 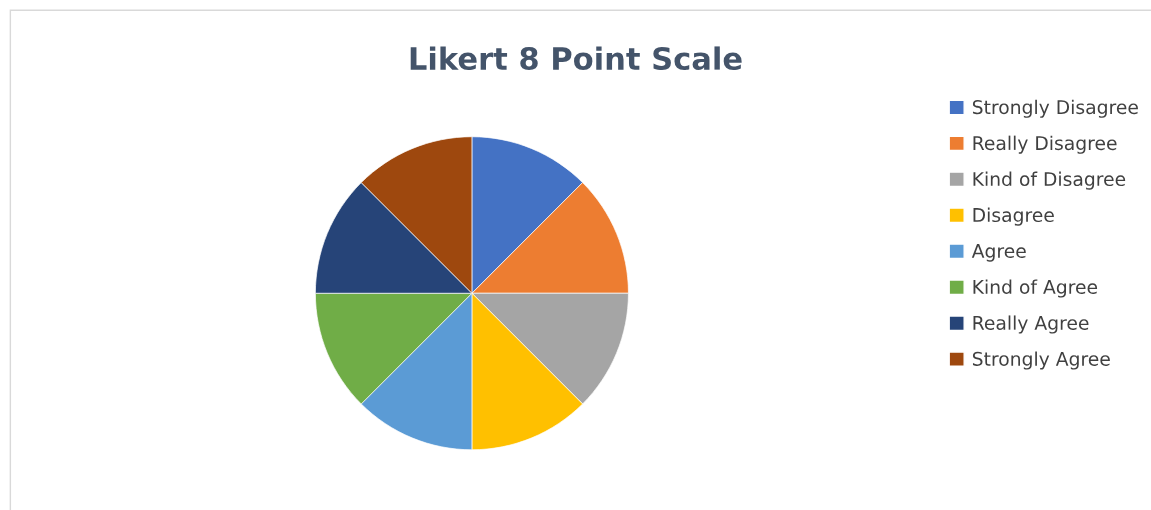 I want to click on legend-label: Strongly Agree, so click(x=1041, y=360).